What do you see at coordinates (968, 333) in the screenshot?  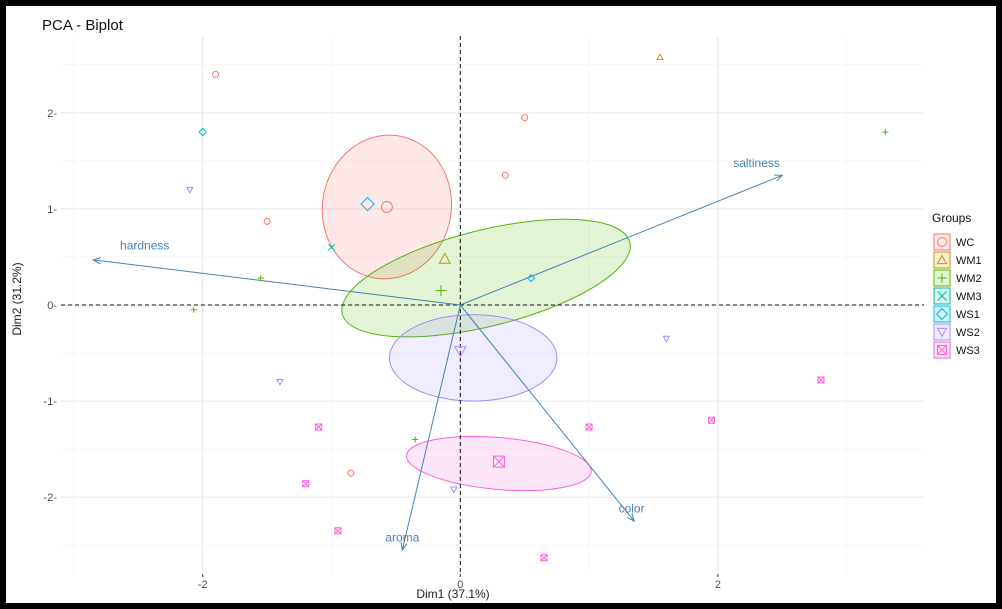 I see `legend-label-ws2: WS2` at bounding box center [968, 333].